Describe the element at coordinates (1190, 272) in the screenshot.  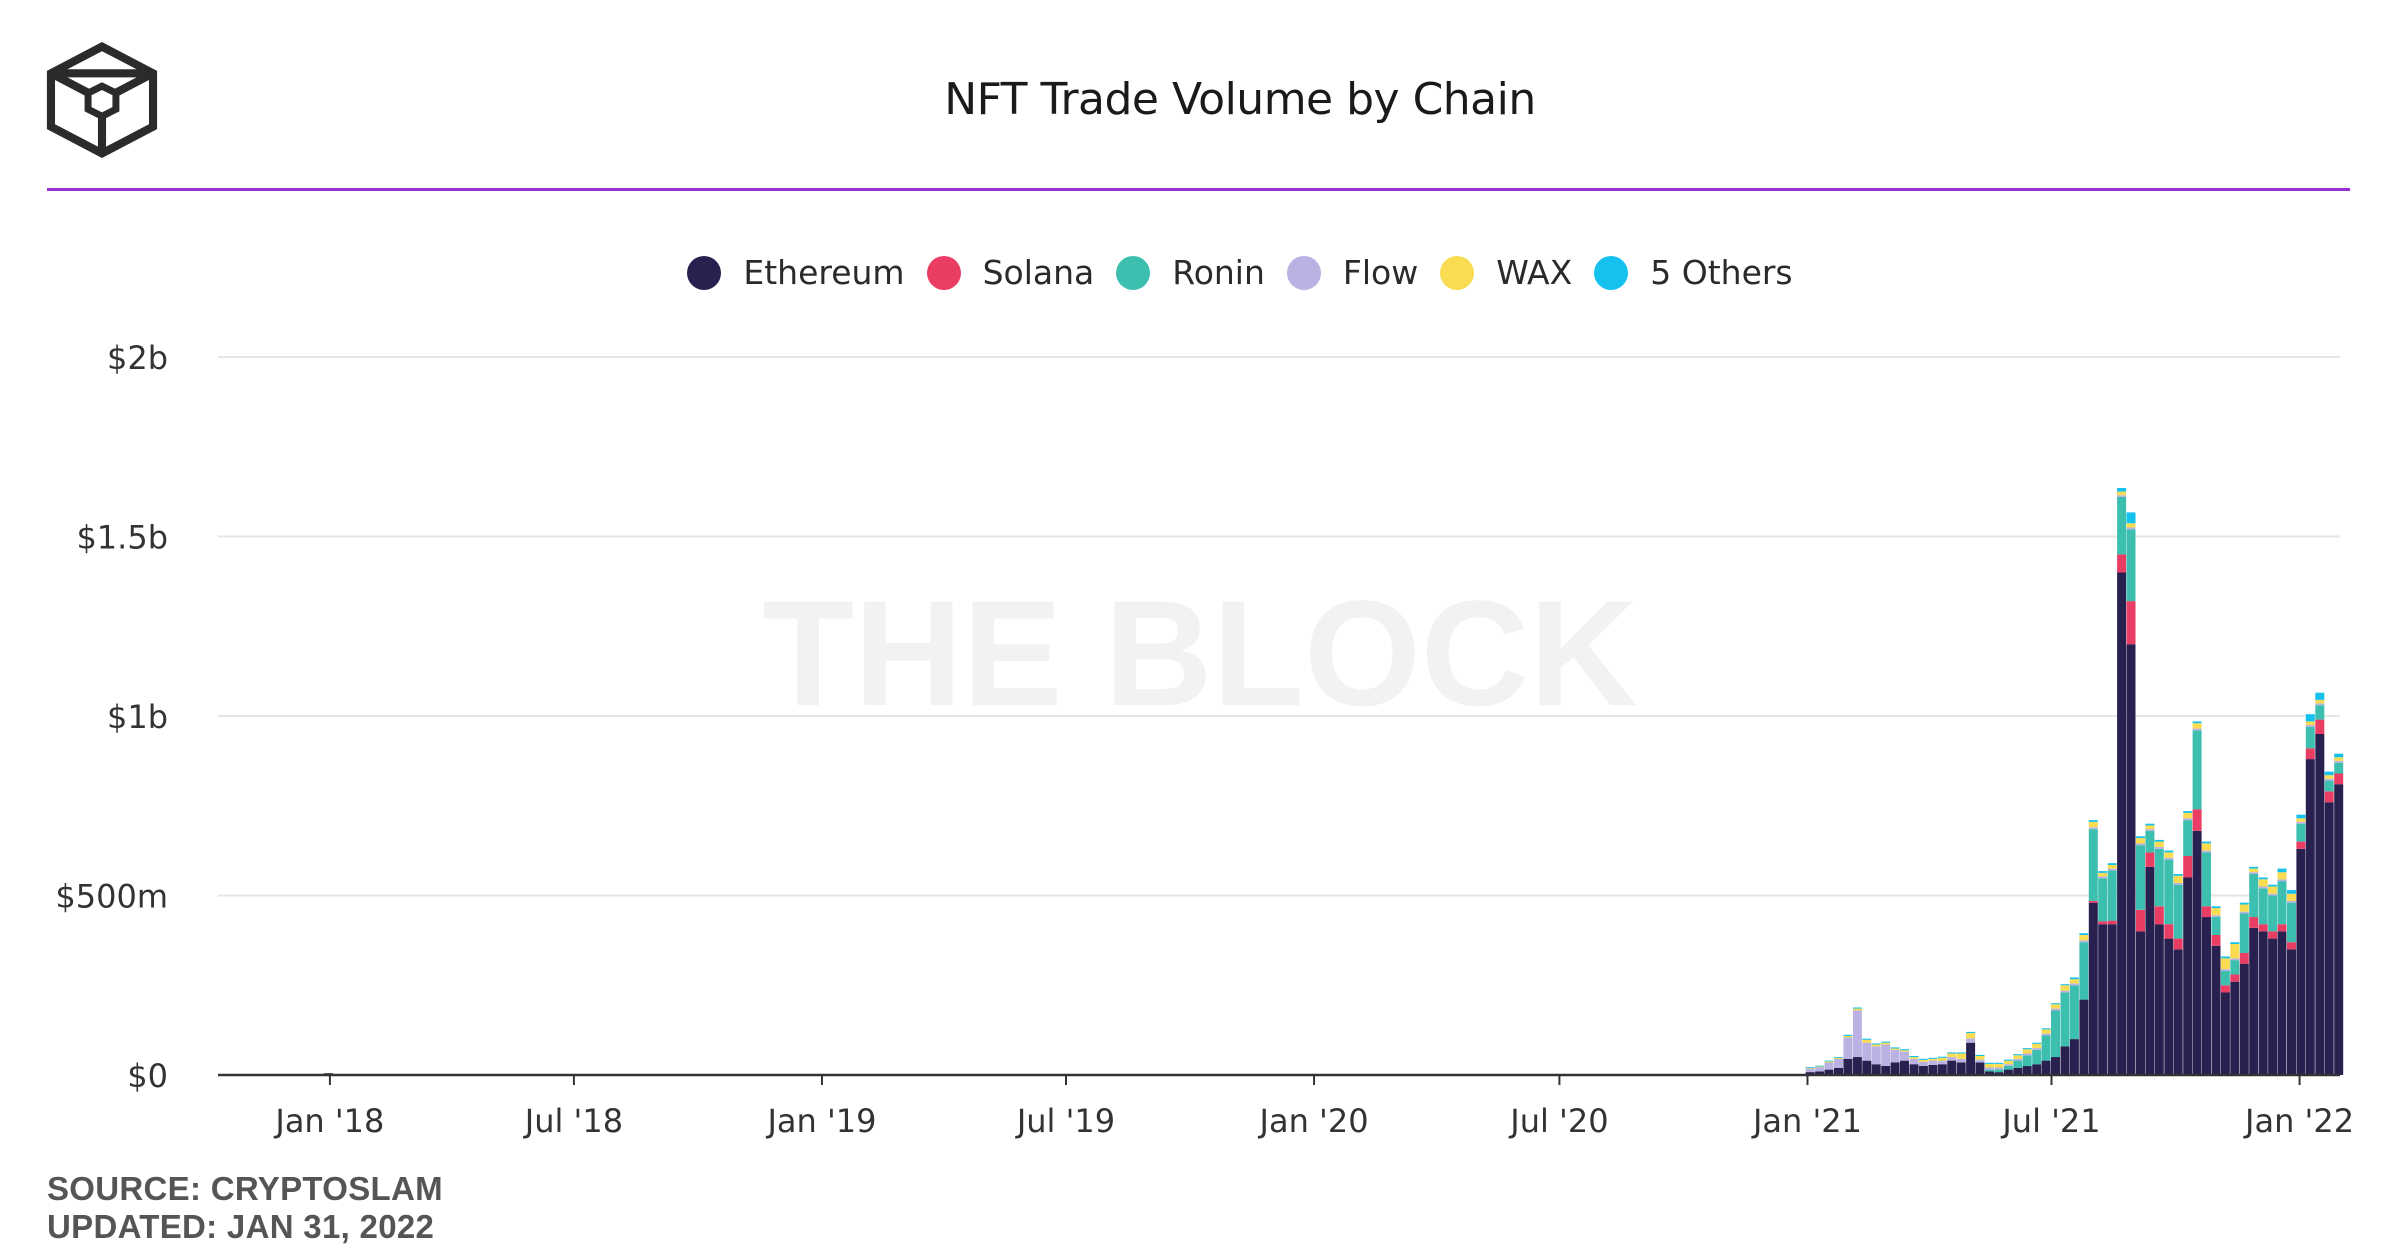
I see `legend-item: Ronin` at that location.